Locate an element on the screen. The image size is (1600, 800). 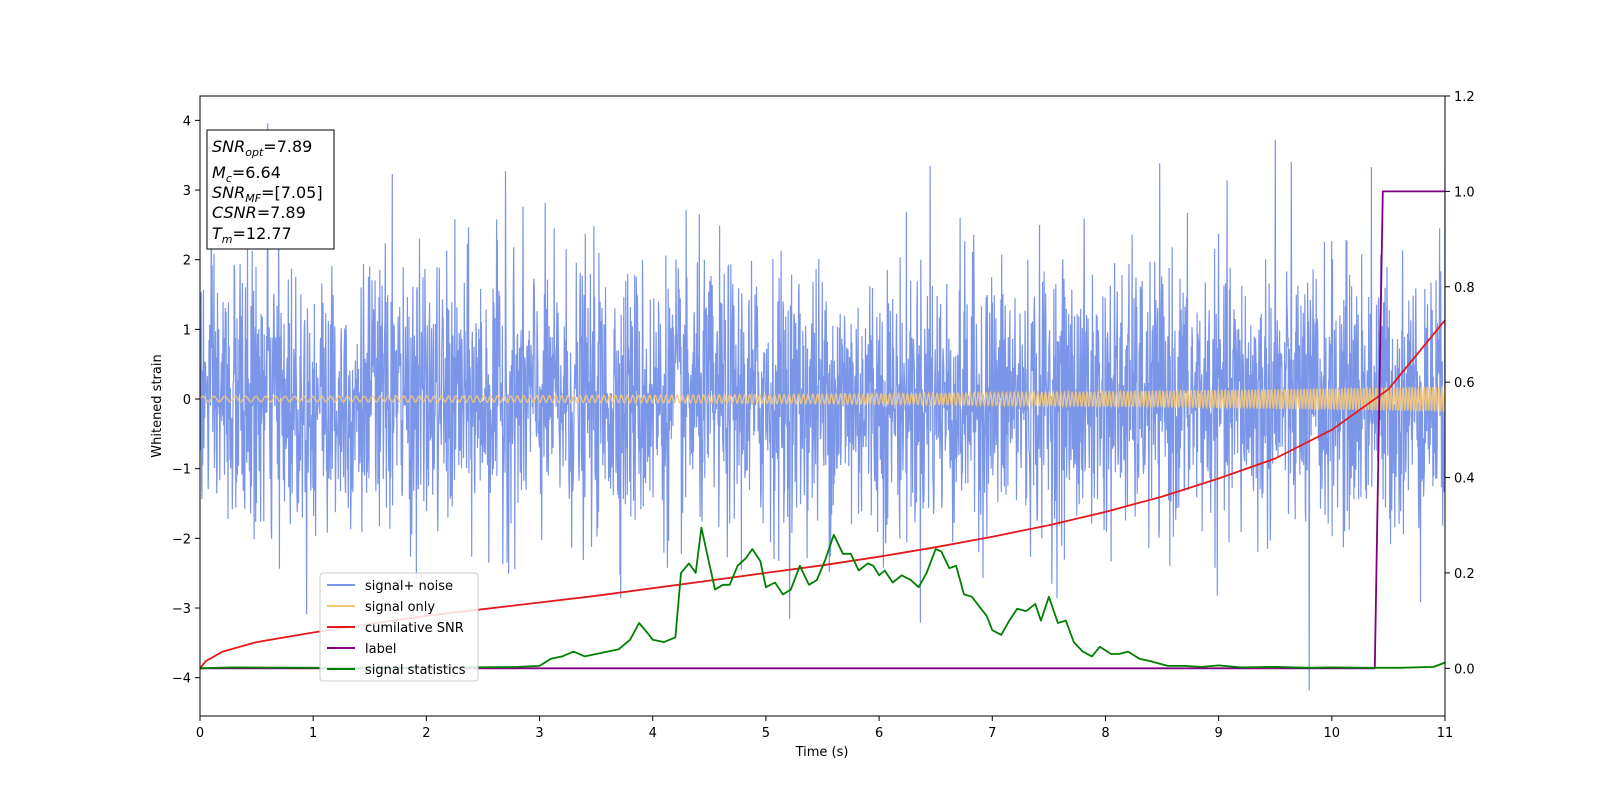
x-tick-label-11: 11 is located at coordinates (1445, 733).